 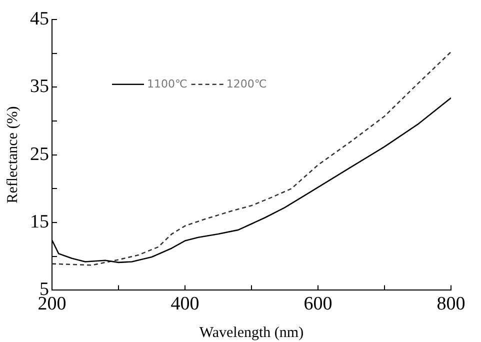 I want to click on y-tick-label: 25, so click(x=39, y=154).